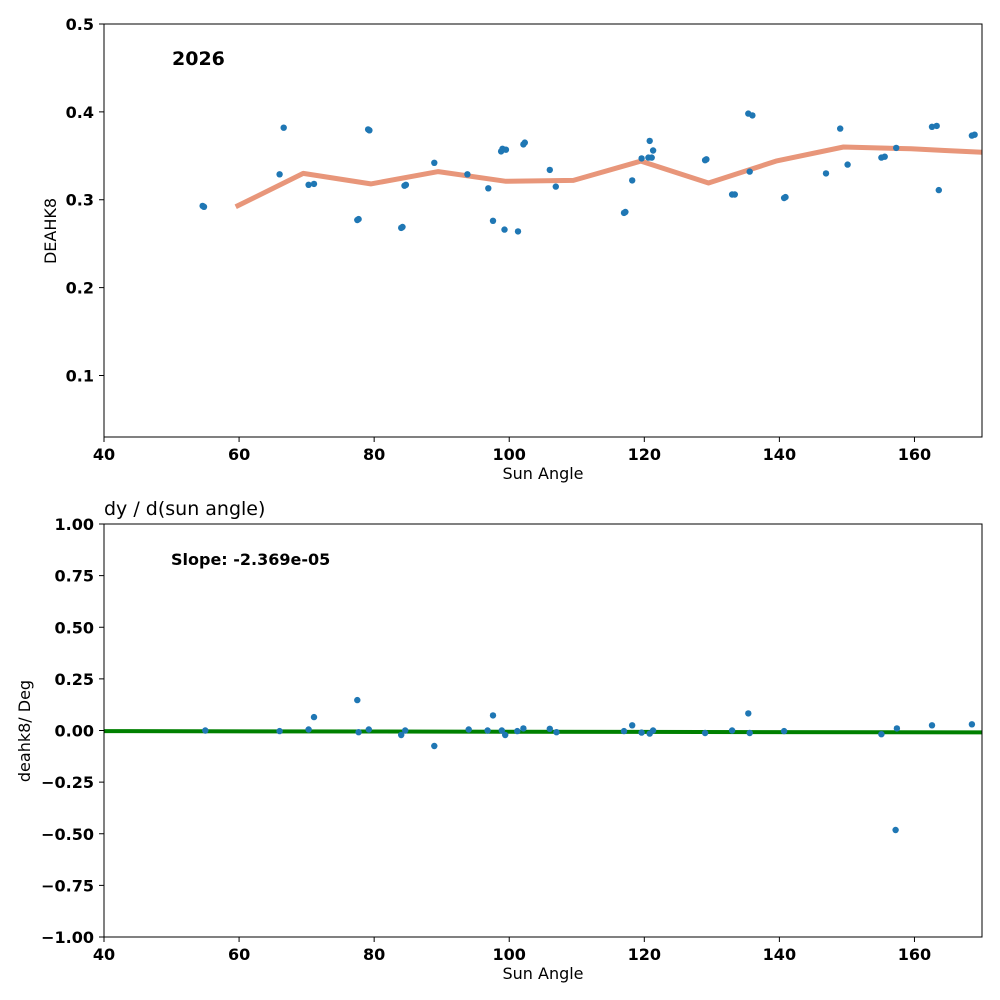 Image resolution: width=1000 pixels, height=1000 pixels. I want to click on bottom-x-tick-label-6: 160, so click(914, 954).